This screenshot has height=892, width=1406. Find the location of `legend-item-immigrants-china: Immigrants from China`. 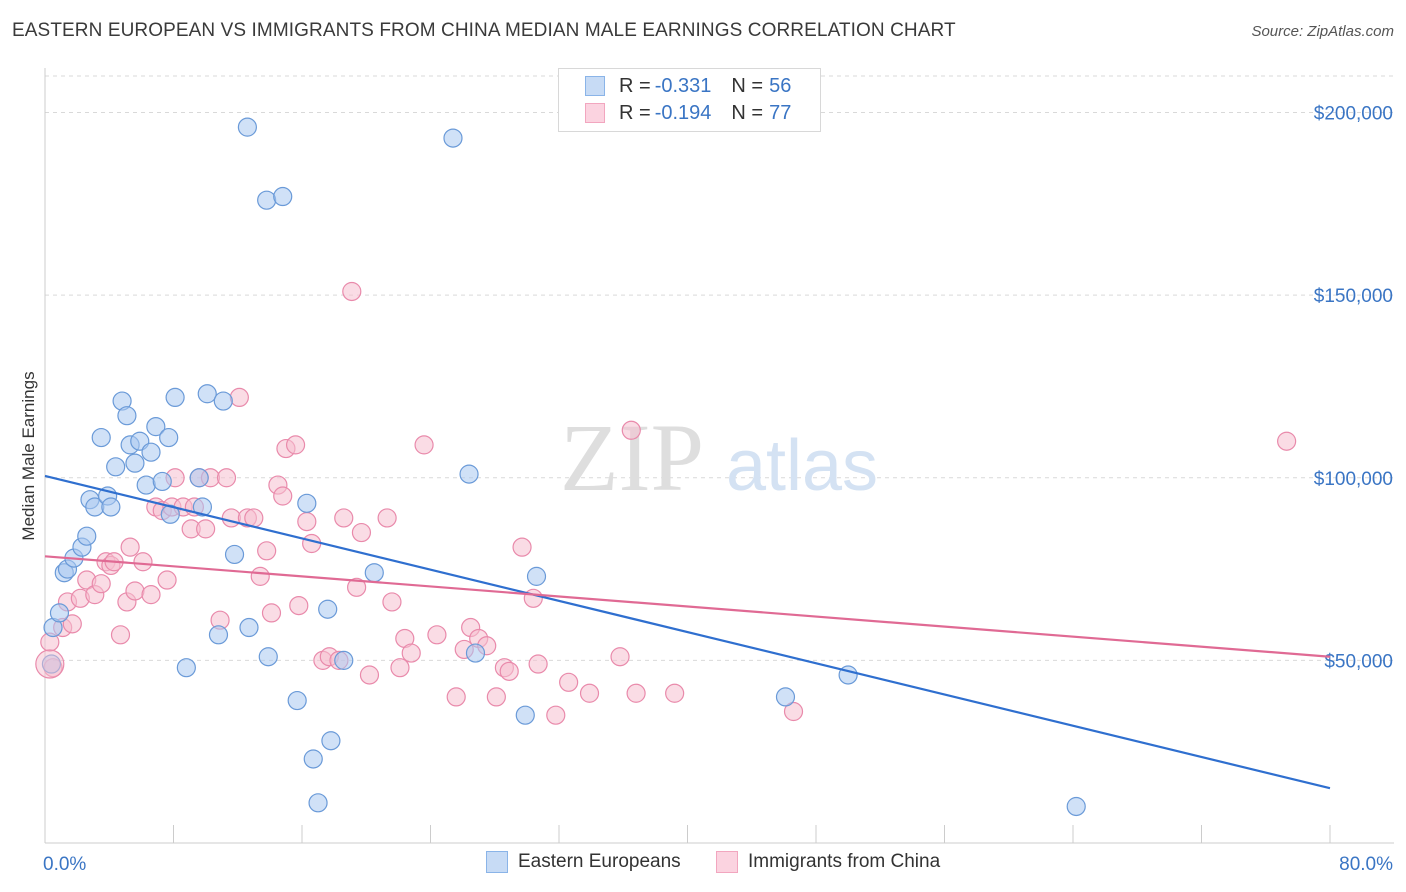

legend-item-immigrants-china: Immigrants from China is located at coordinates (828, 862).